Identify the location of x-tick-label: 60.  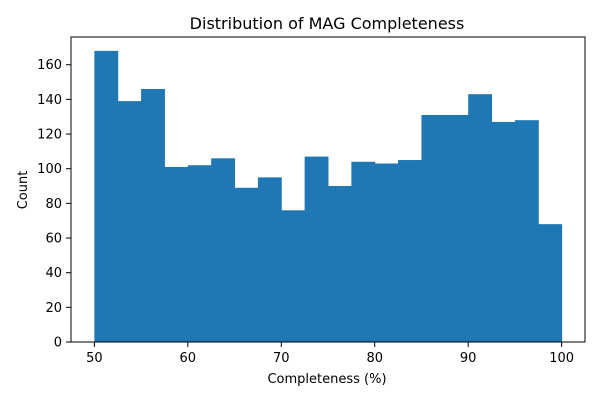
(188, 358).